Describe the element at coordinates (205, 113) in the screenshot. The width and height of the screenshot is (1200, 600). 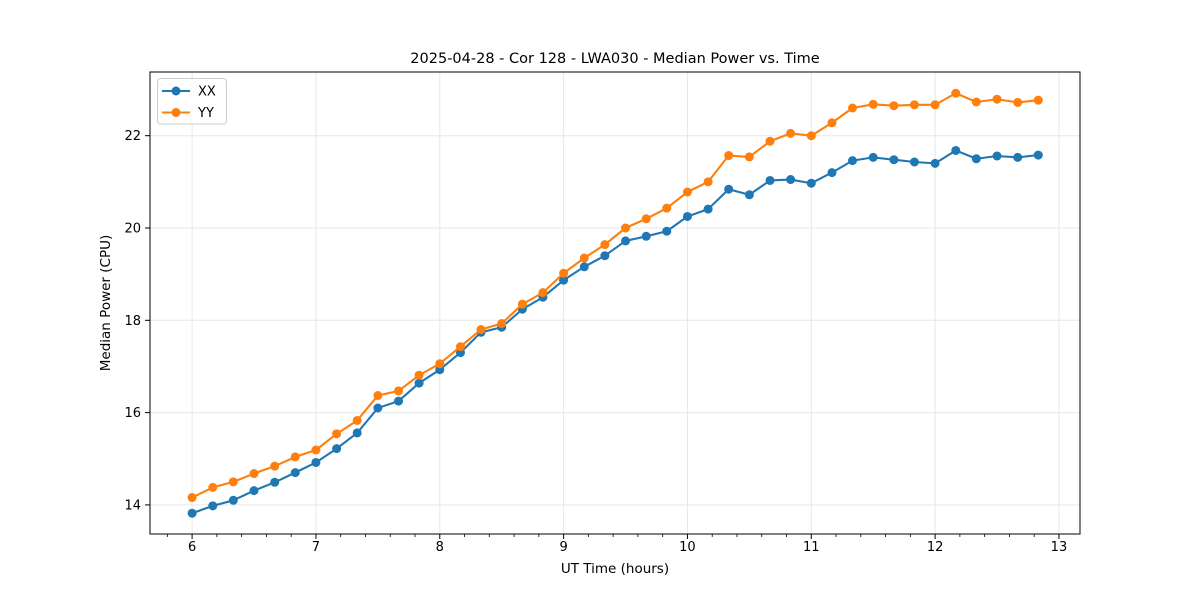
I see `legend-label: YY` at that location.